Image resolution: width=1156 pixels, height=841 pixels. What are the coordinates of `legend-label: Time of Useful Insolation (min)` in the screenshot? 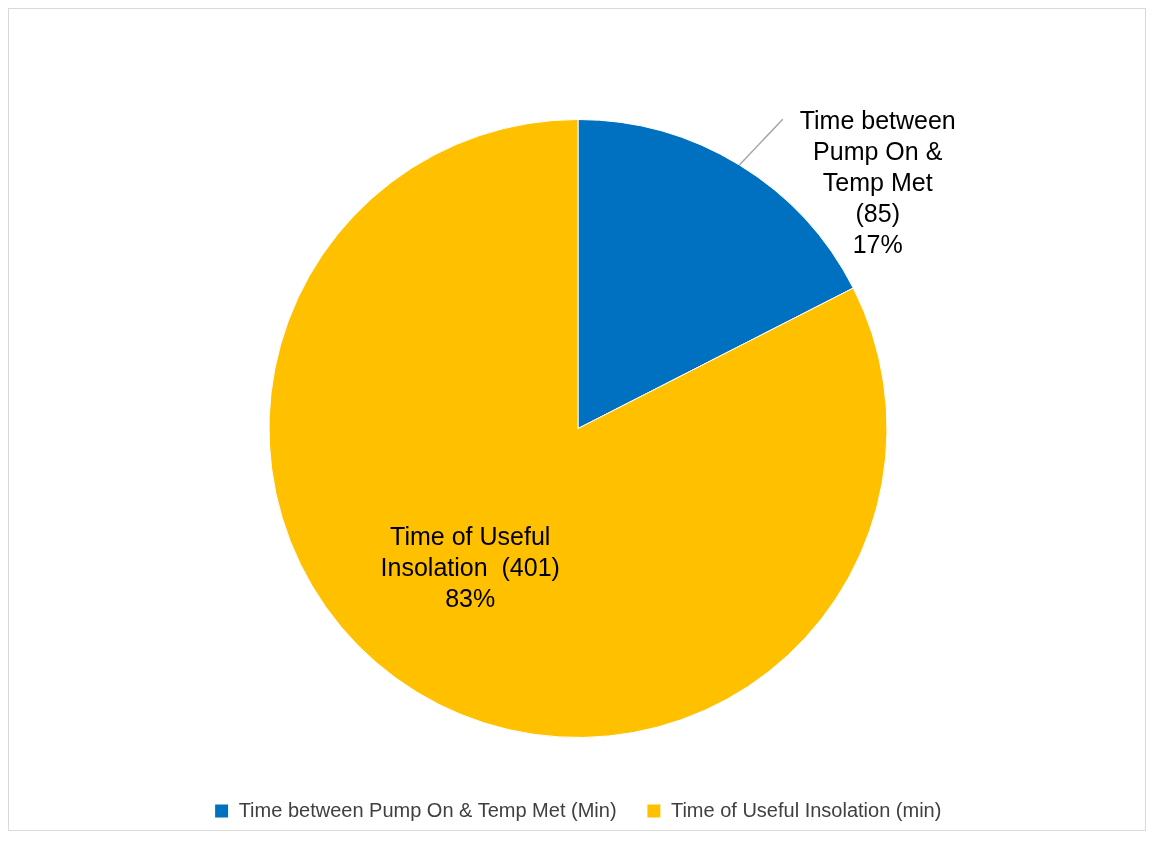 It's located at (806, 809).